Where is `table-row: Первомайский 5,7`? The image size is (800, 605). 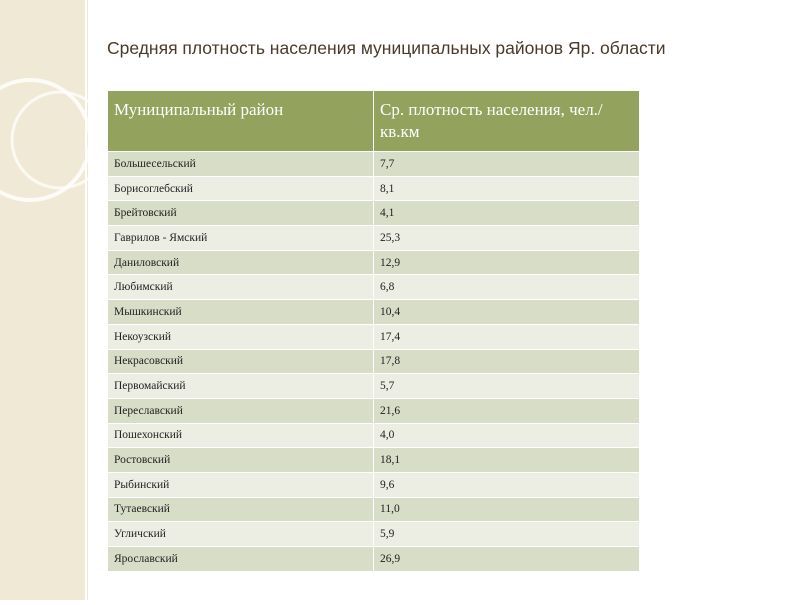
table-row: Первомайский 5,7 is located at coordinates (373, 386).